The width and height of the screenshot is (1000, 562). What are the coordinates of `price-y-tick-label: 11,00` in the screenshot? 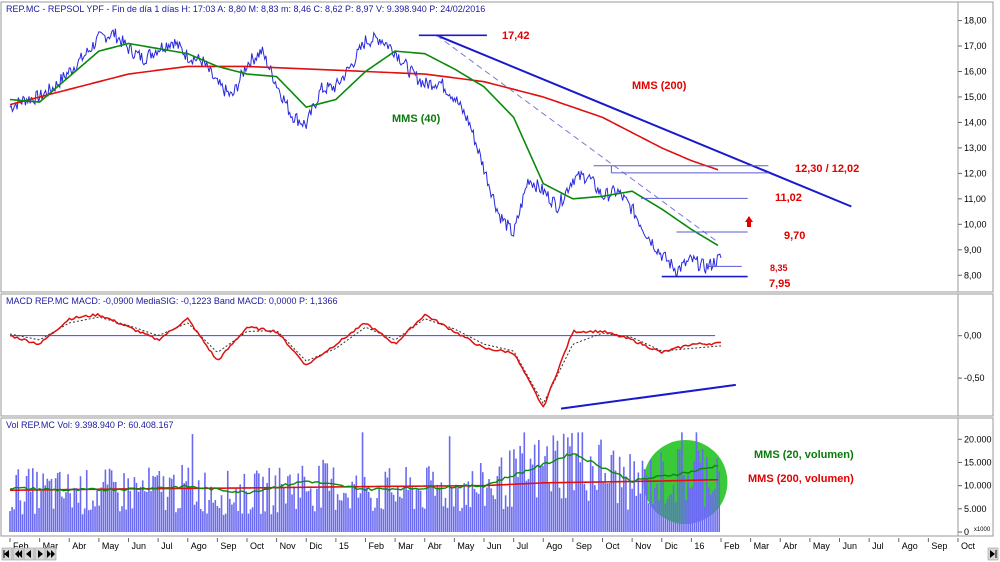 It's located at (975, 199).